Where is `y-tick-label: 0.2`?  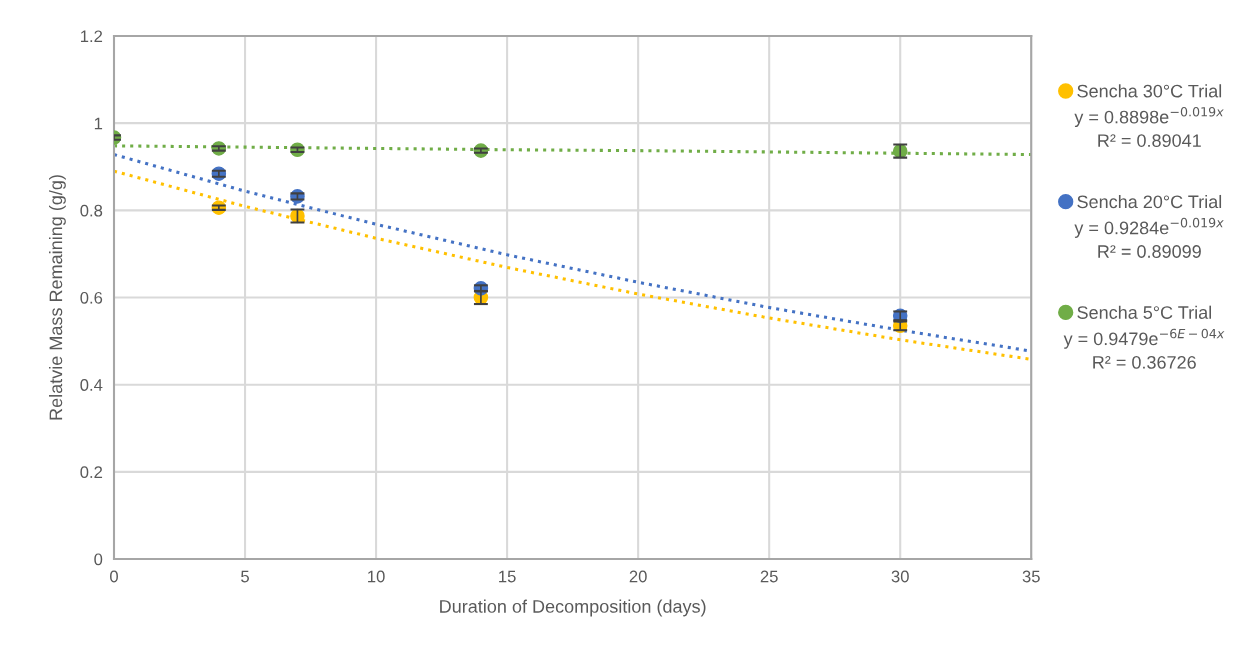 y-tick-label: 0.2 is located at coordinates (91, 472).